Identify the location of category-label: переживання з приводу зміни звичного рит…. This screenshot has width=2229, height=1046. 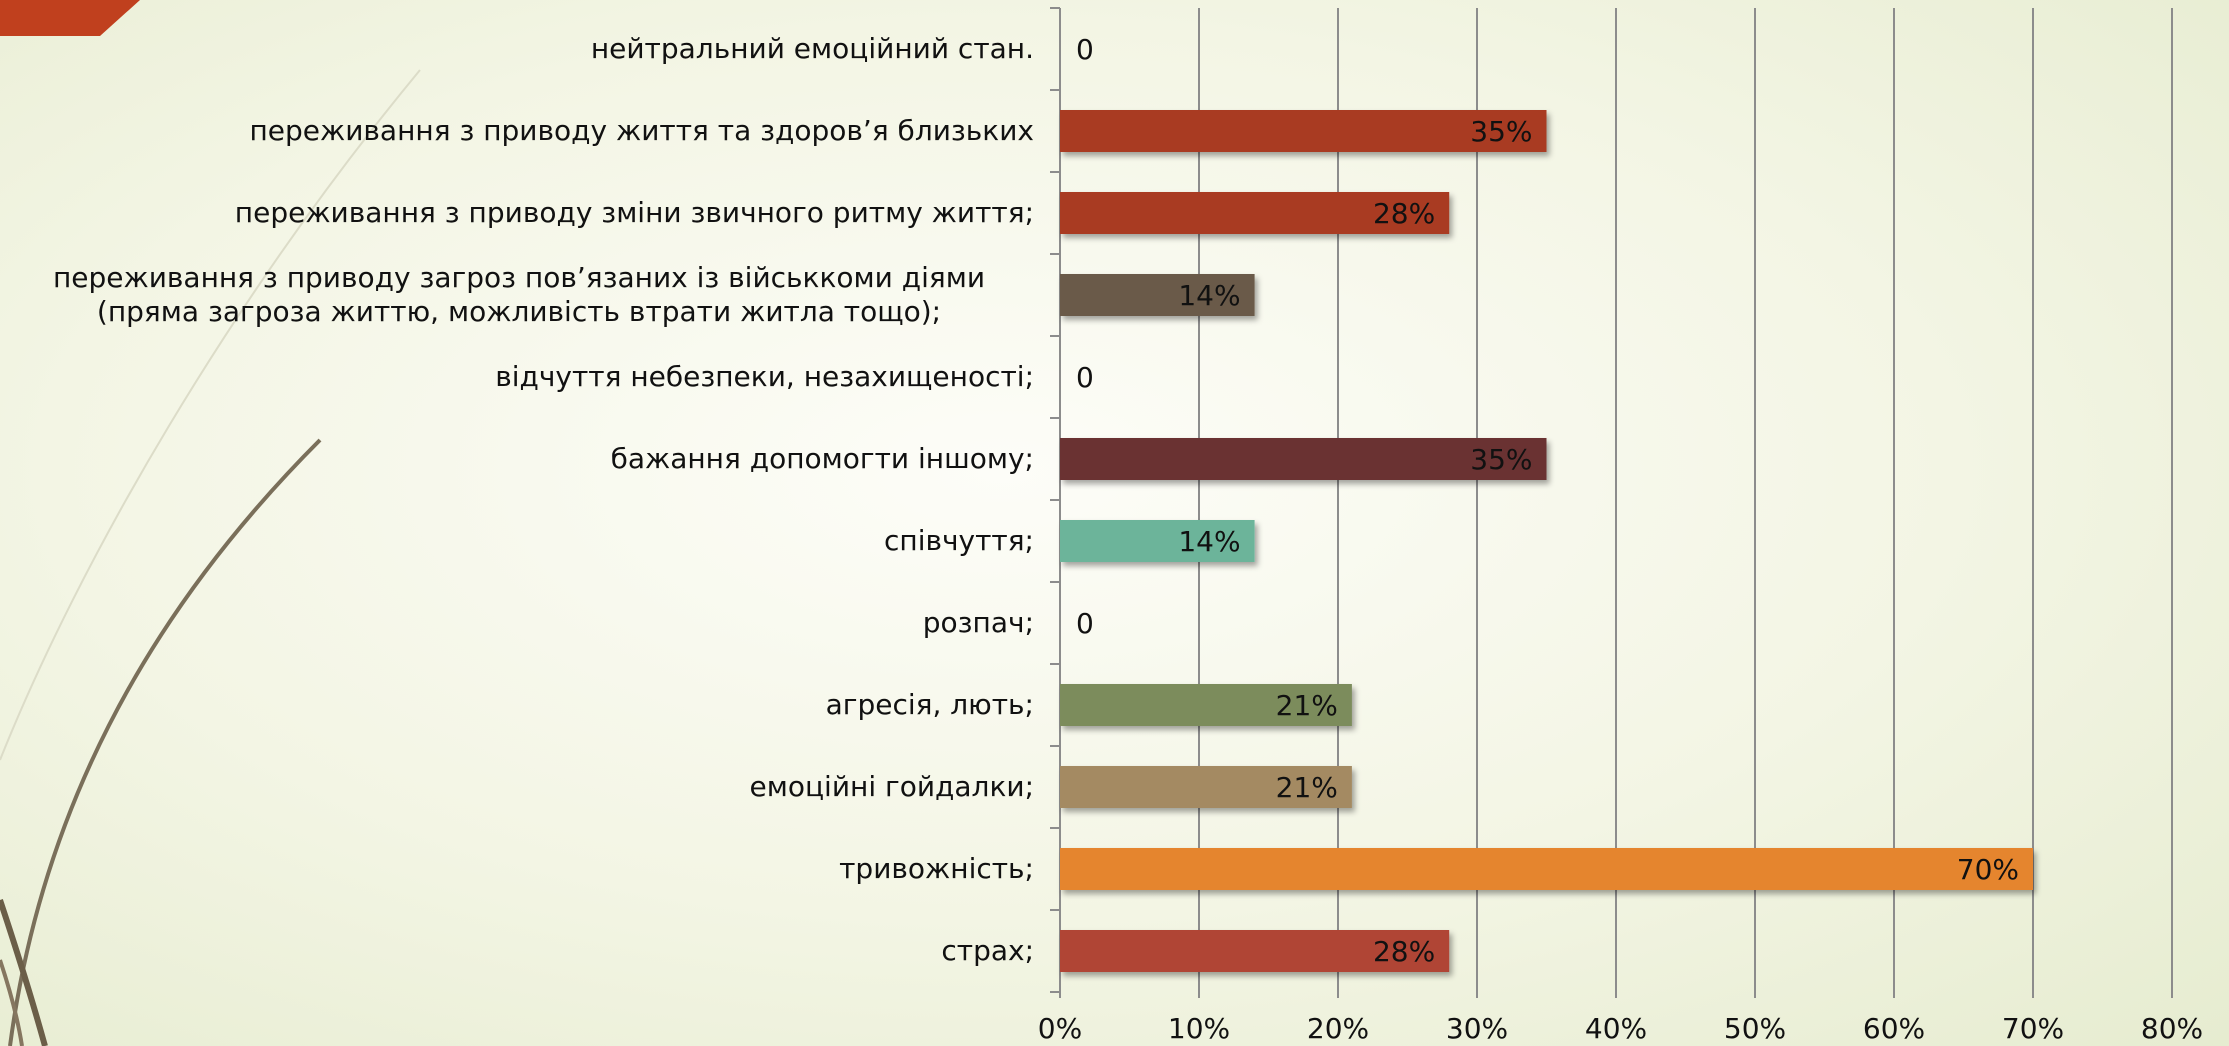
(634, 212).